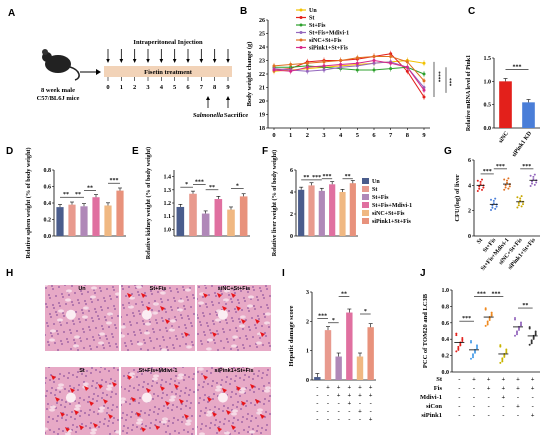 The height and width of the screenshot is (439, 554). I want to click on y-tick-label: 0, so click(291, 237).